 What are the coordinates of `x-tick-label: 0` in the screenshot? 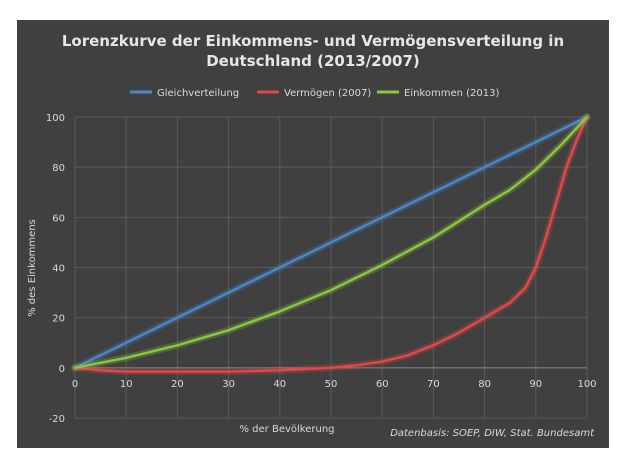 It's located at (75, 384).